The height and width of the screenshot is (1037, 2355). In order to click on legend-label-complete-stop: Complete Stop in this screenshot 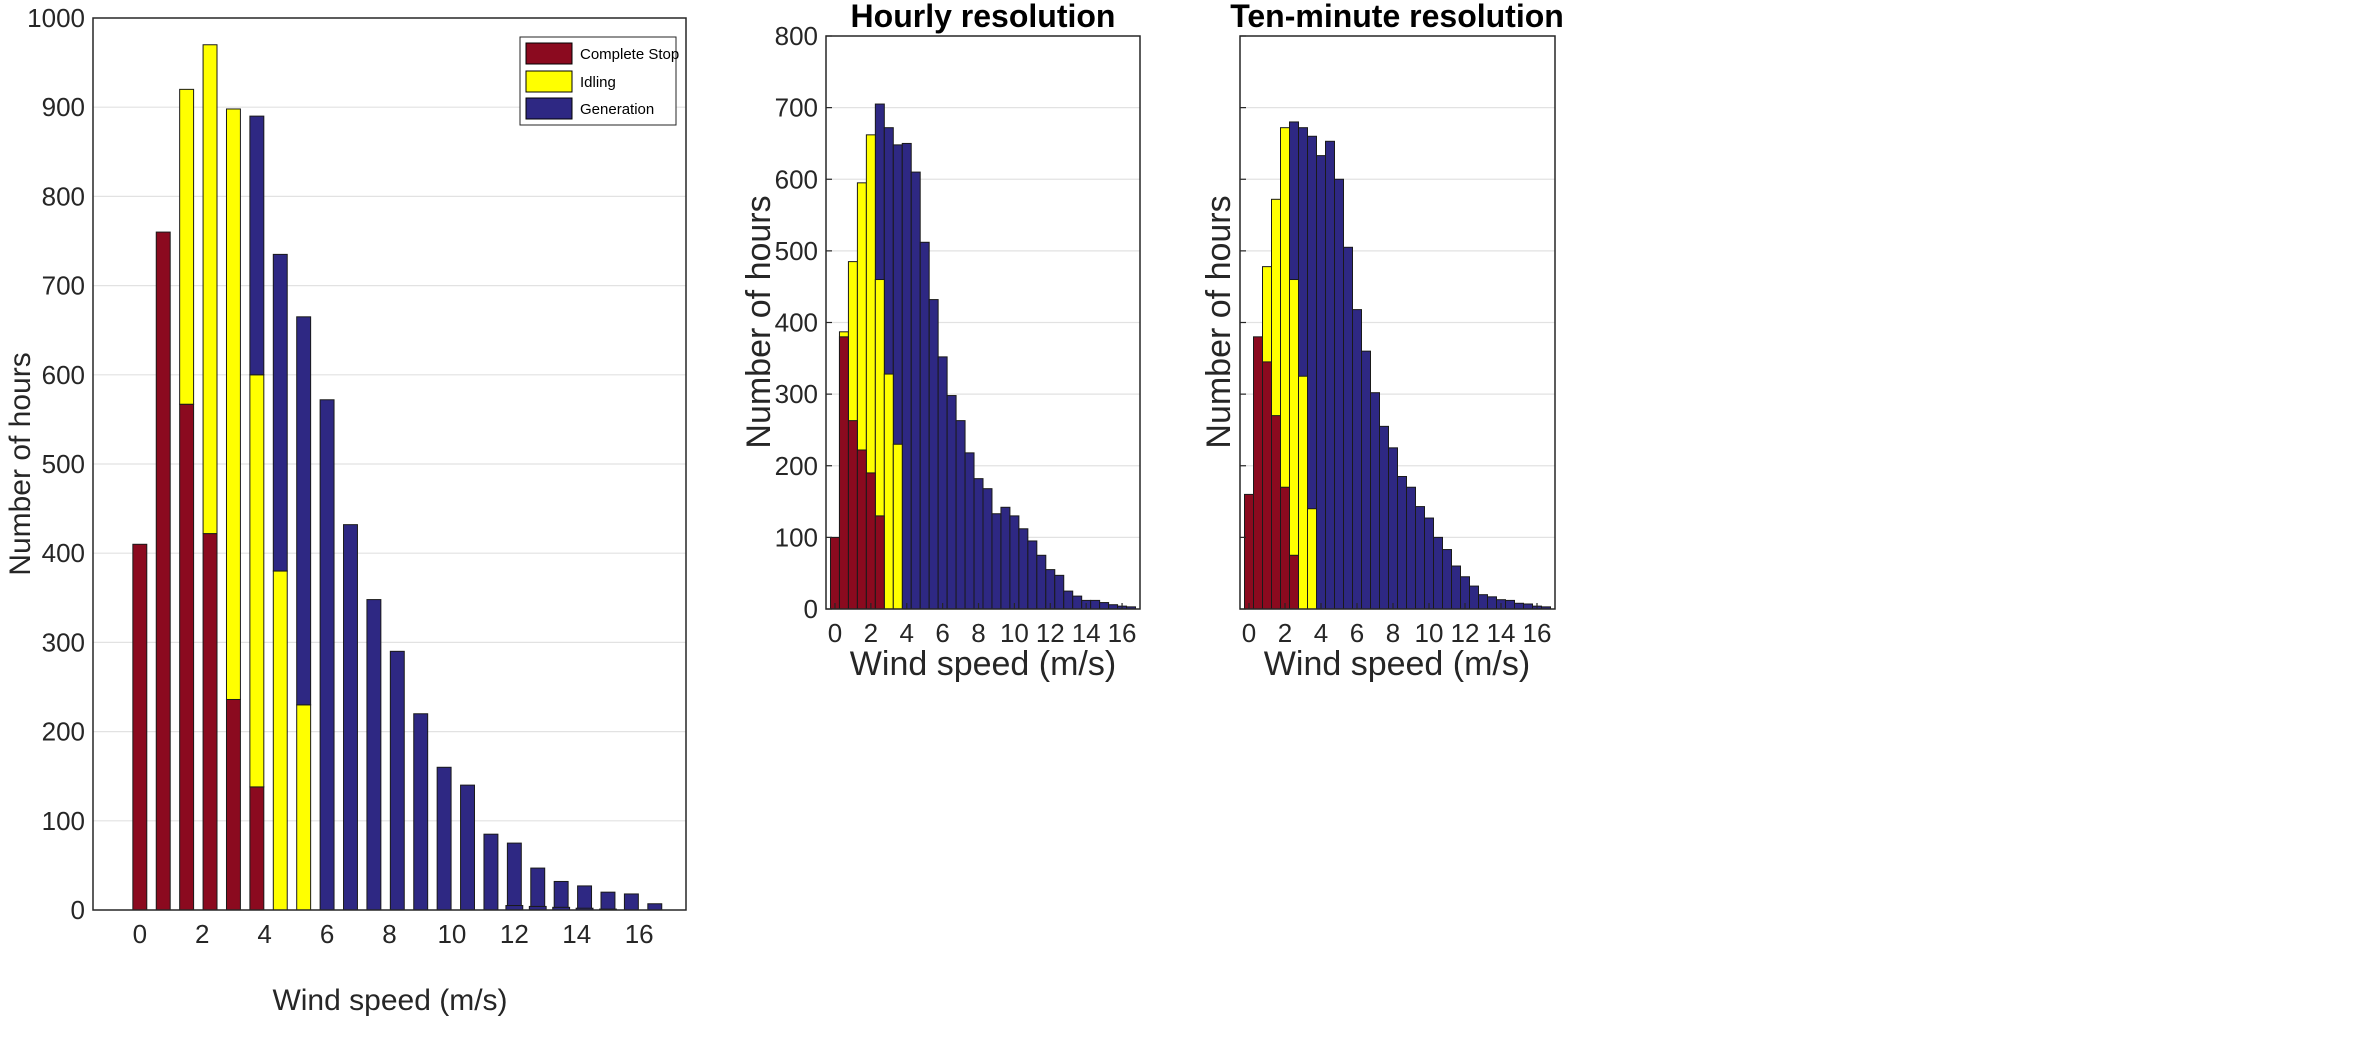, I will do `click(629, 54)`.